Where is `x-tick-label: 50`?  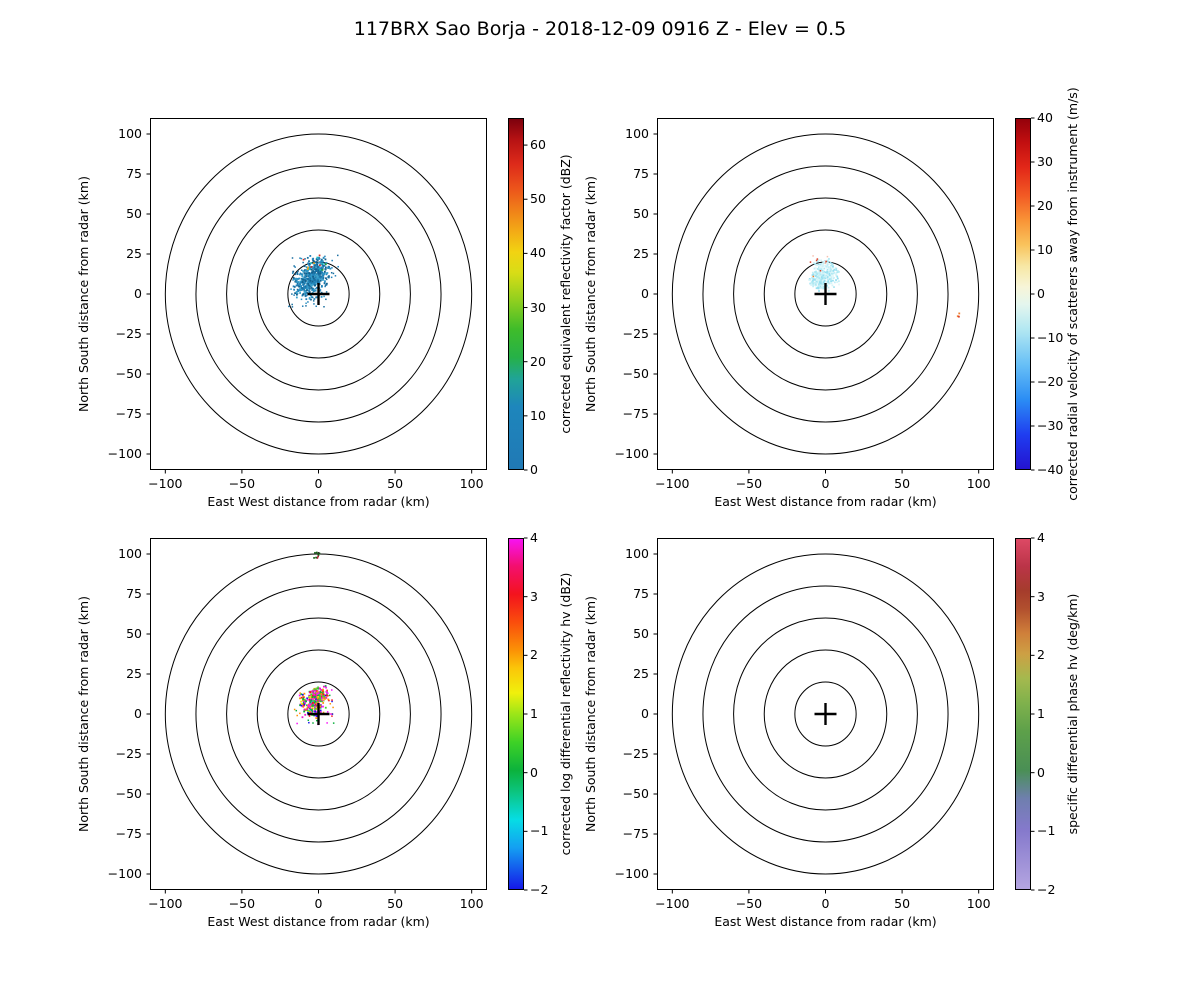 x-tick-label: 50 is located at coordinates (395, 483).